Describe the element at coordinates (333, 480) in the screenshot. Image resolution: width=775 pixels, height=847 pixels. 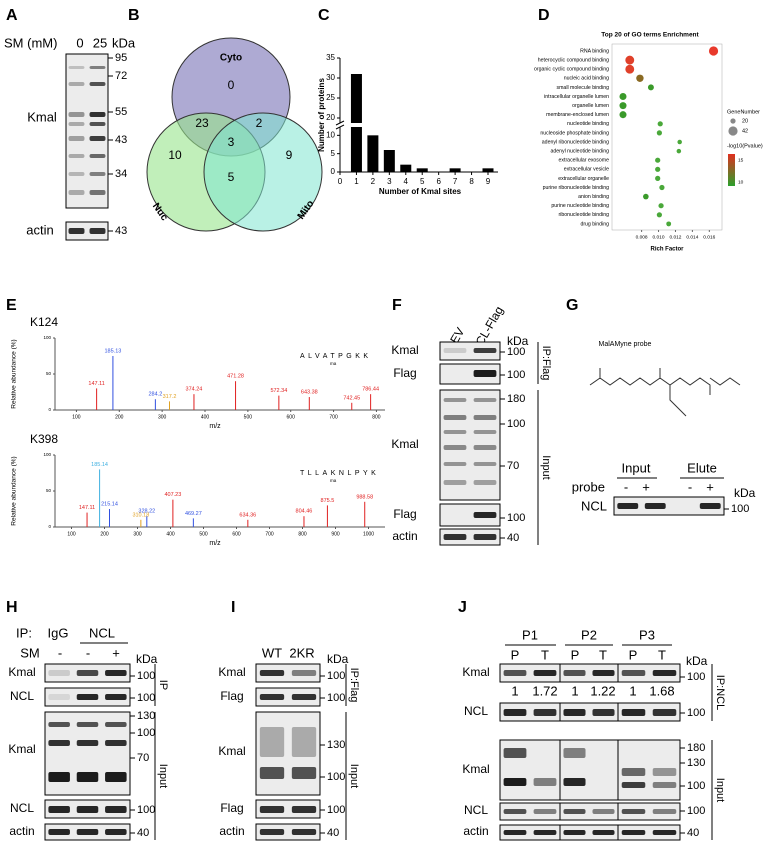
I see `modification: ma` at that location.